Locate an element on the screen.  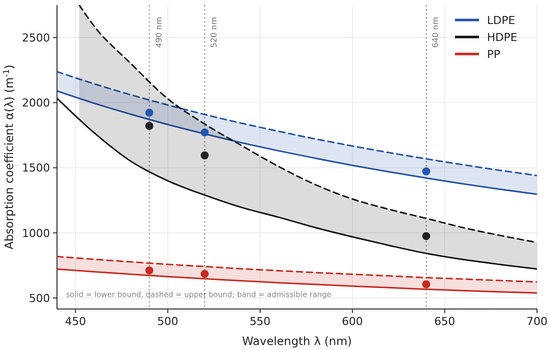
x-axis-title: Wavelength λ (nm) is located at coordinates (297, 341).